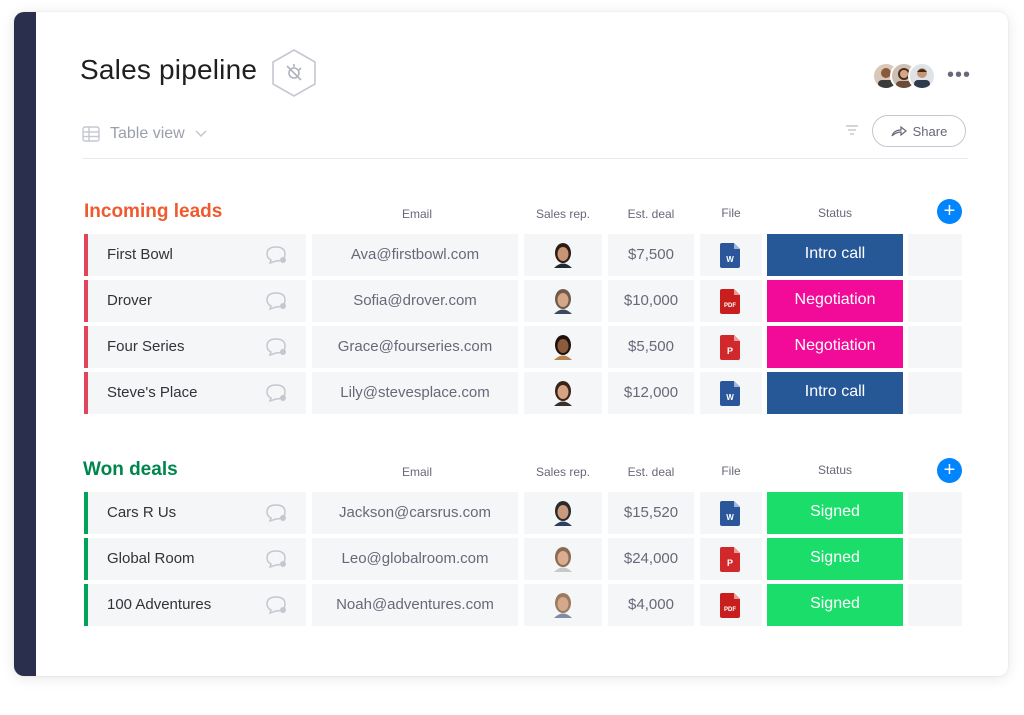 This screenshot has height=715, width=1024. Describe the element at coordinates (852, 130) in the screenshot. I see `filter-icon` at that location.